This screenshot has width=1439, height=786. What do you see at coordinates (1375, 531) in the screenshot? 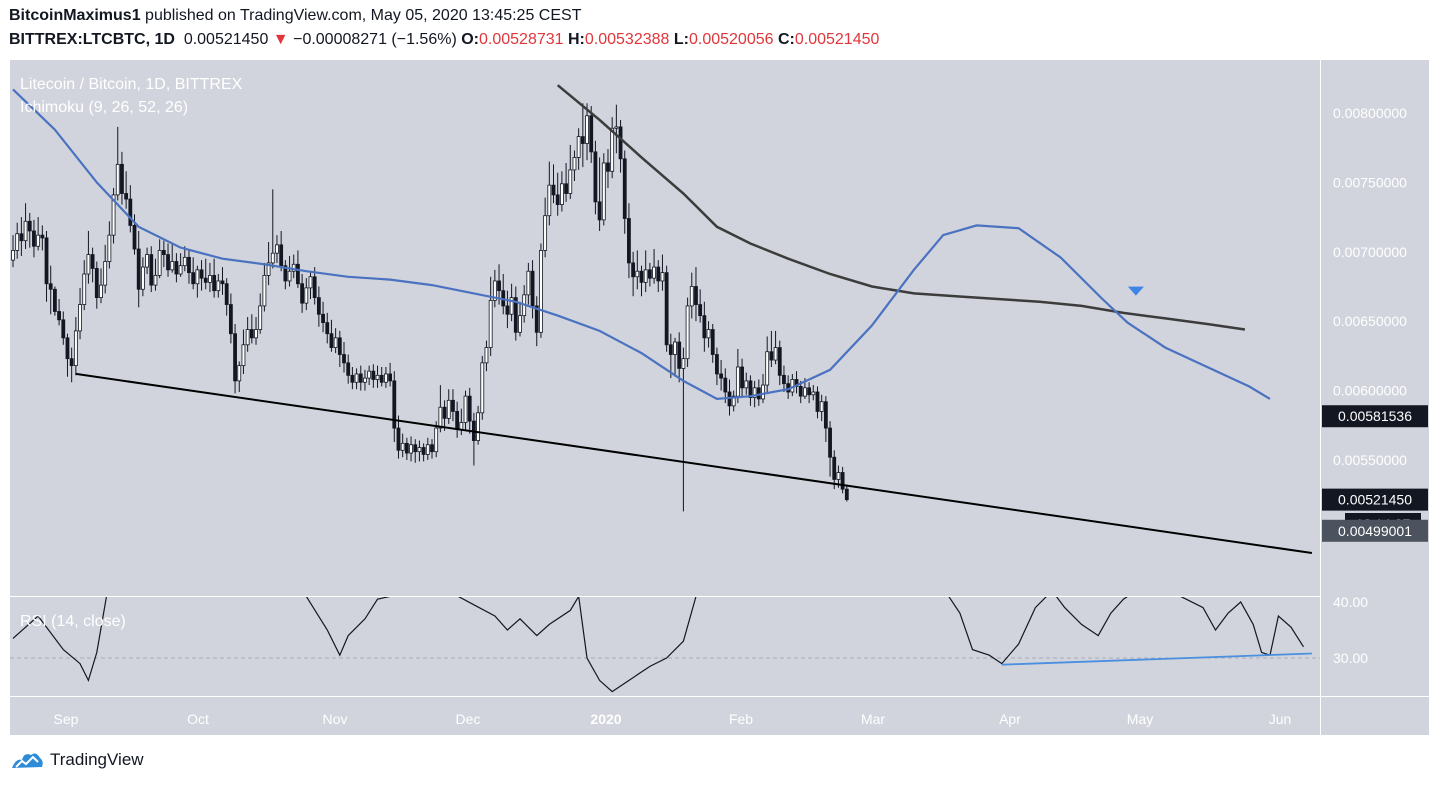
I see `price-label: 0.00499001` at bounding box center [1375, 531].